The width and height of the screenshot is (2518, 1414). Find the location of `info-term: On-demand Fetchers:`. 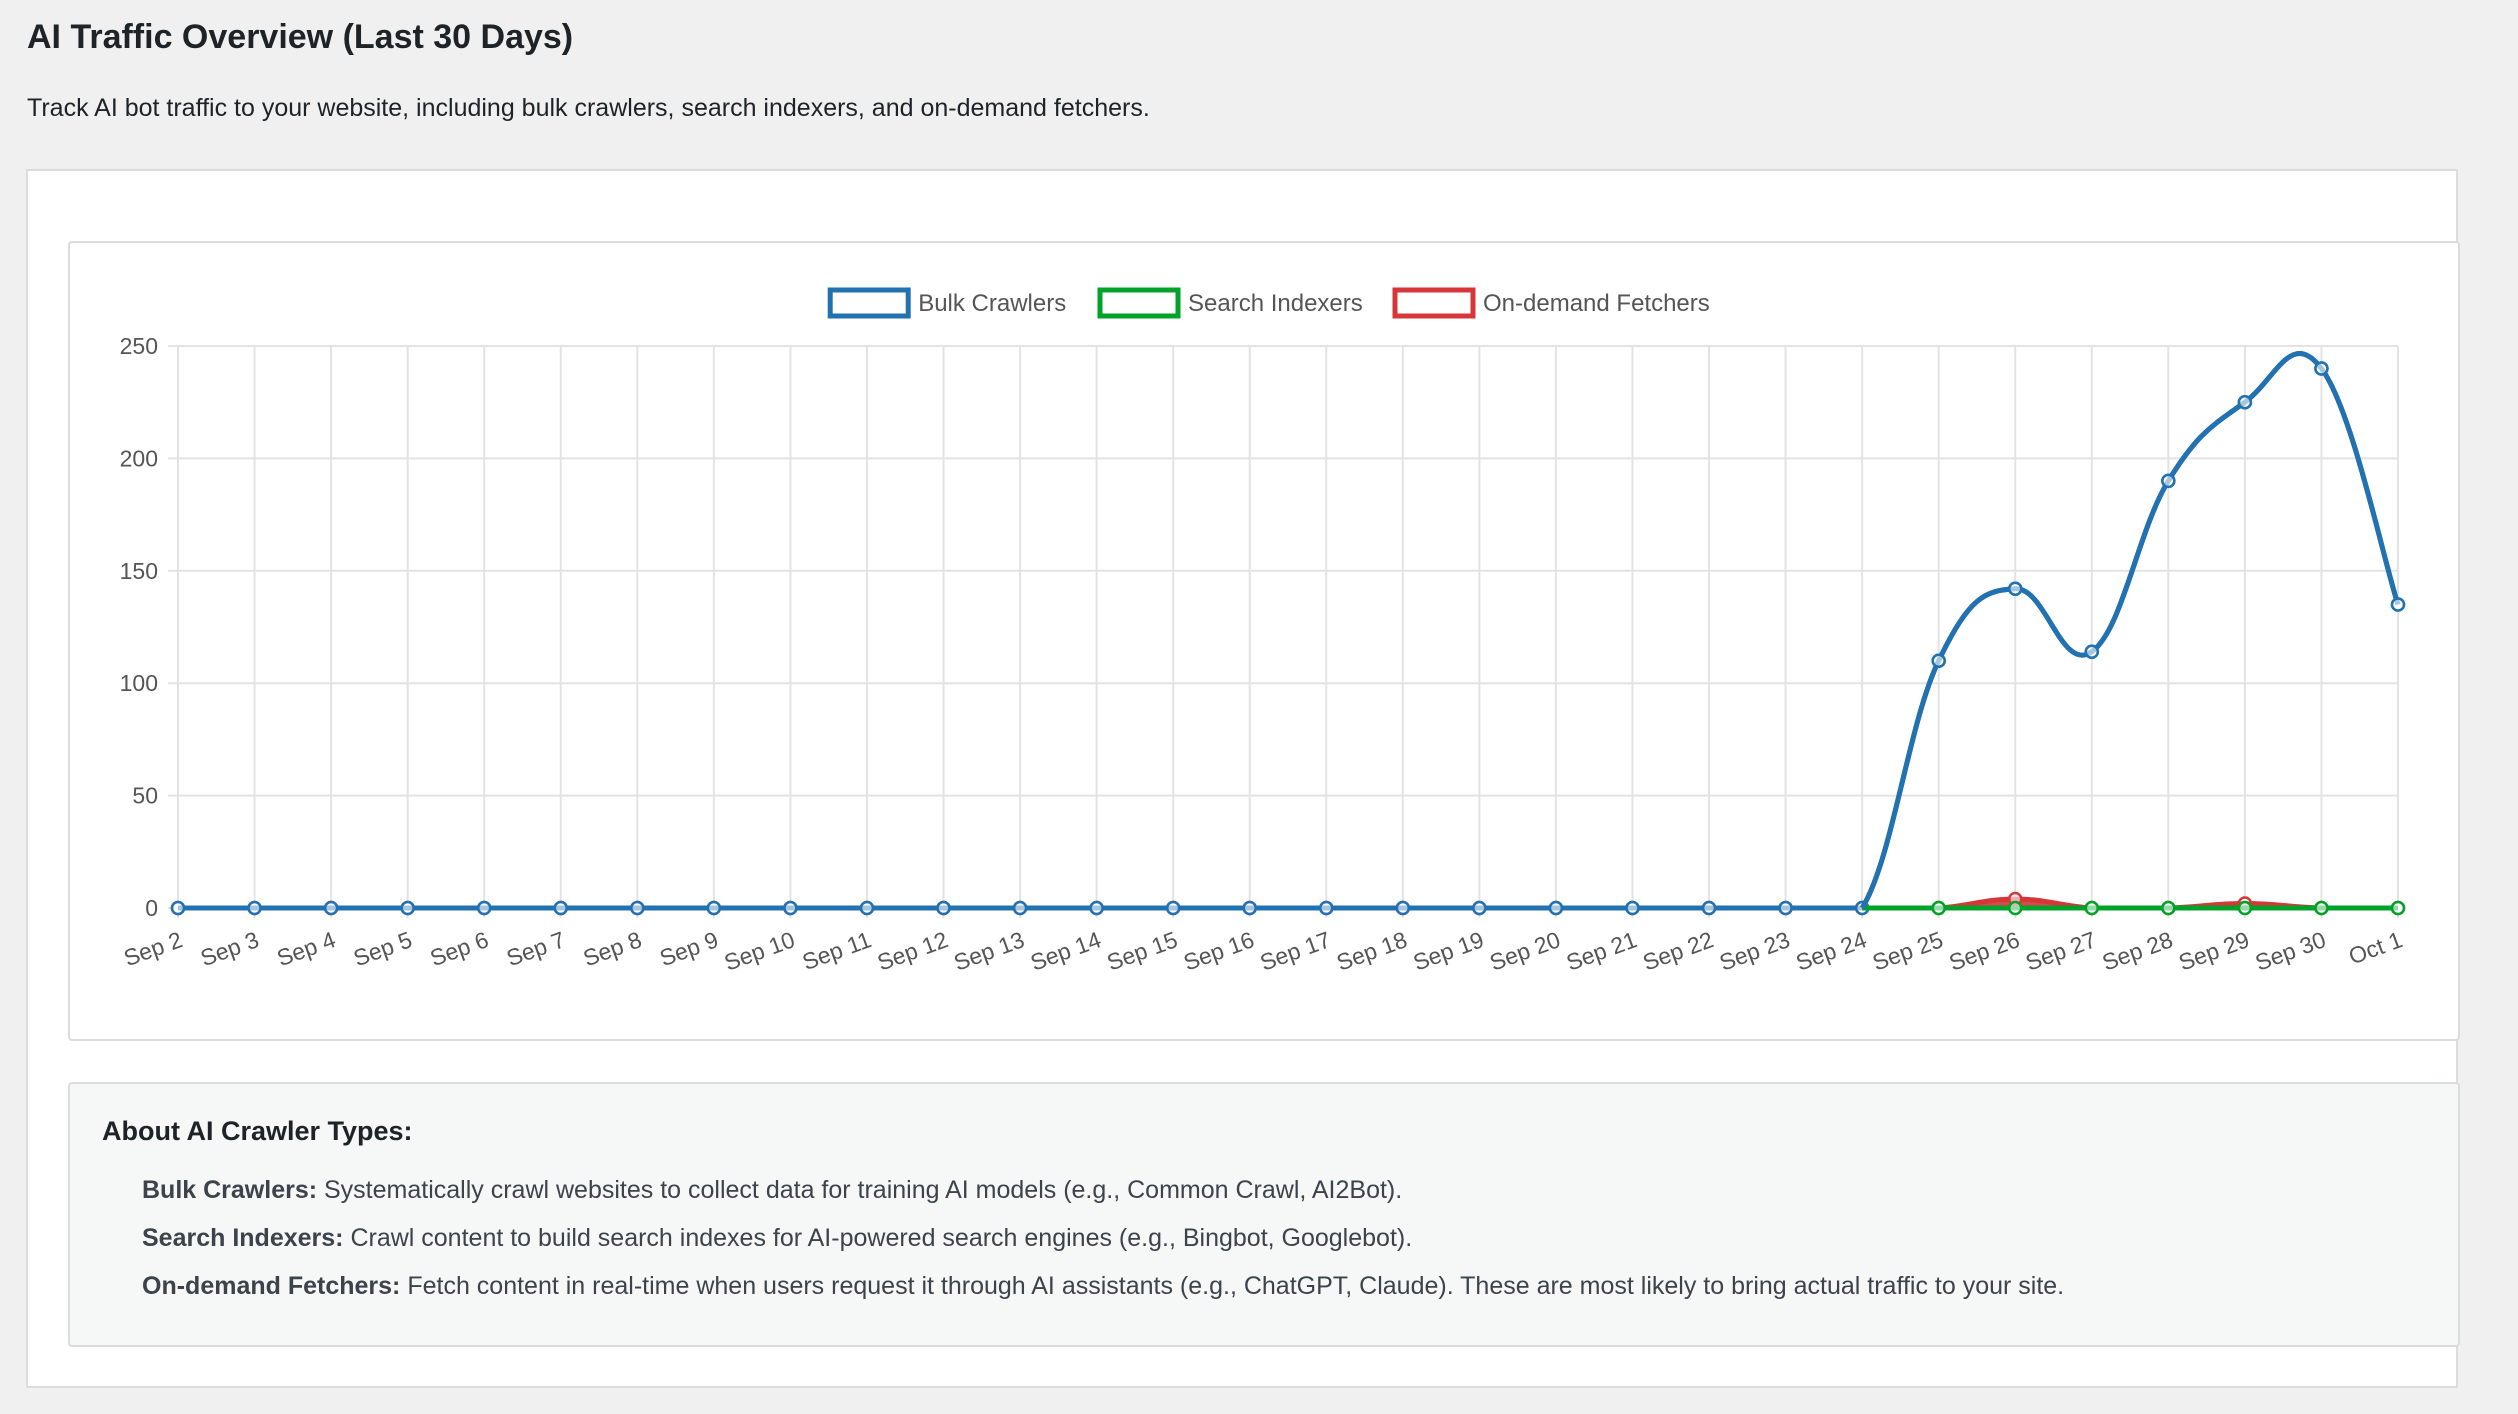

info-term: On-demand Fetchers: is located at coordinates (271, 1286).